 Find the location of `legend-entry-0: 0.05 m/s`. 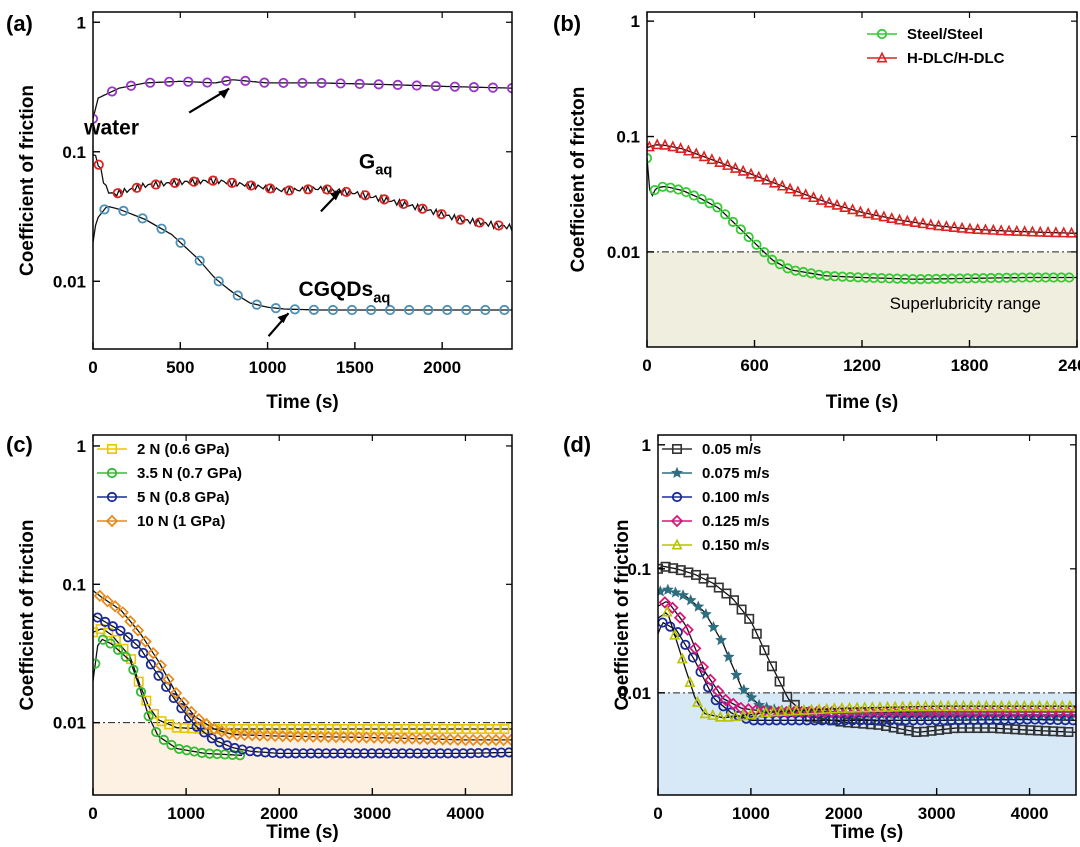

legend-entry-0: 0.05 m/s is located at coordinates (731, 449).